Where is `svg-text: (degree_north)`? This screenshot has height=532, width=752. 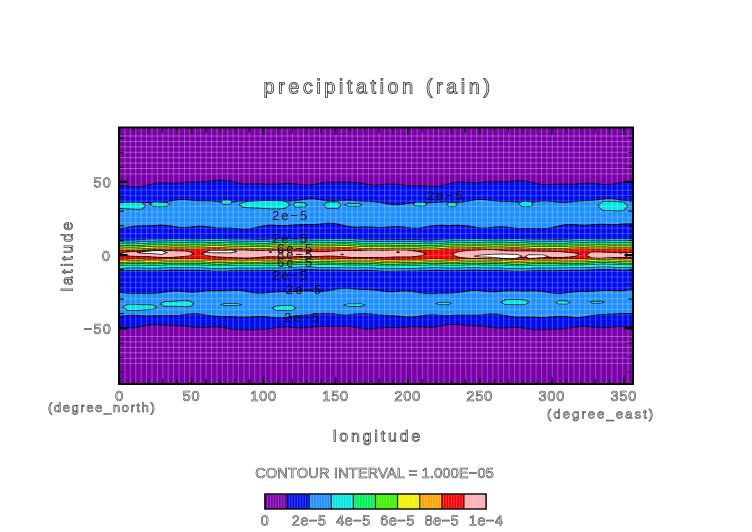 svg-text: (degree_north) is located at coordinates (102, 407).